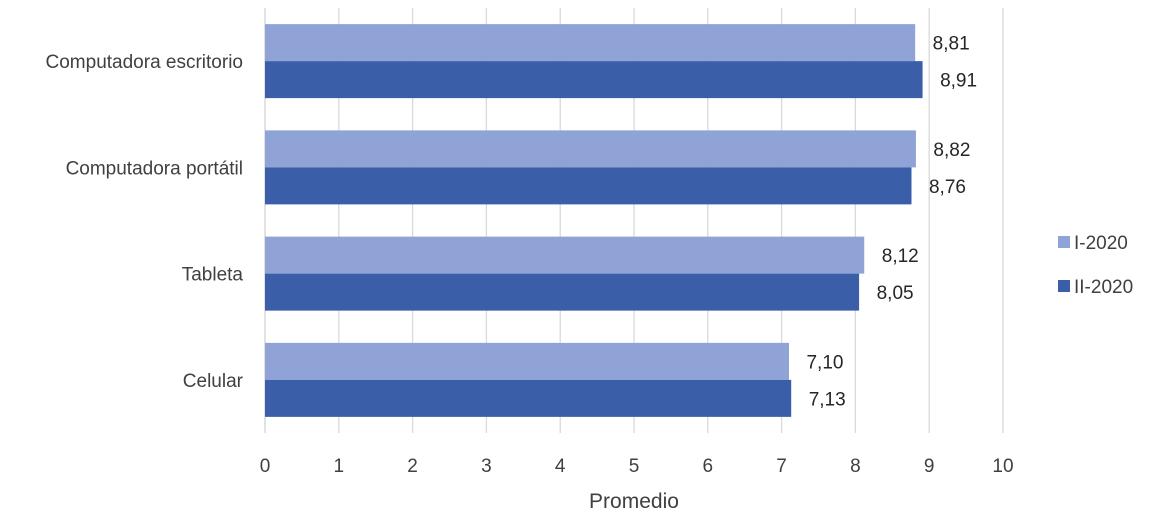 The height and width of the screenshot is (519, 1150). I want to click on x-tick-label: 4, so click(560, 466).